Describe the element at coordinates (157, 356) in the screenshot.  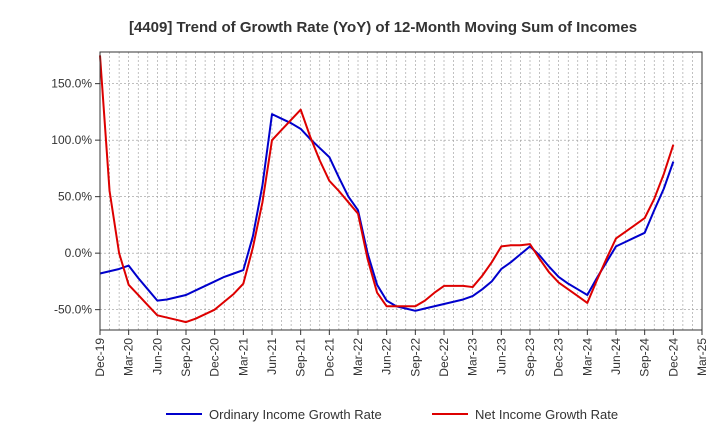
I see `x-tick-label: Jun-20` at that location.